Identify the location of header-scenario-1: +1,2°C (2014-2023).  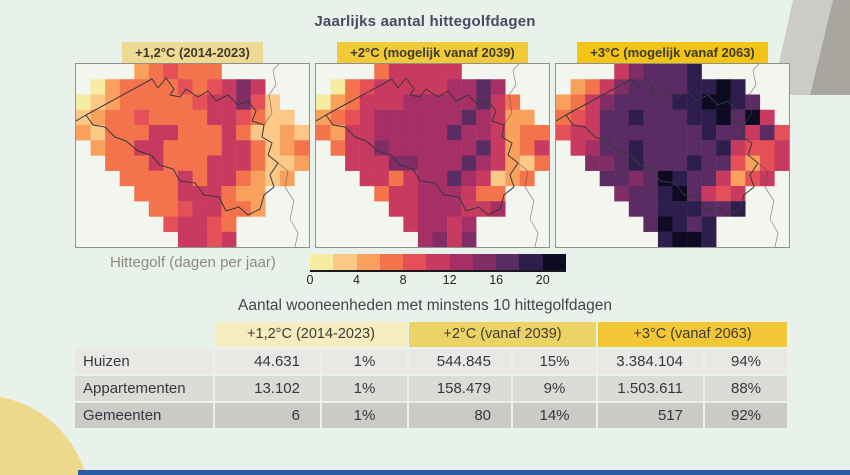
(311, 334).